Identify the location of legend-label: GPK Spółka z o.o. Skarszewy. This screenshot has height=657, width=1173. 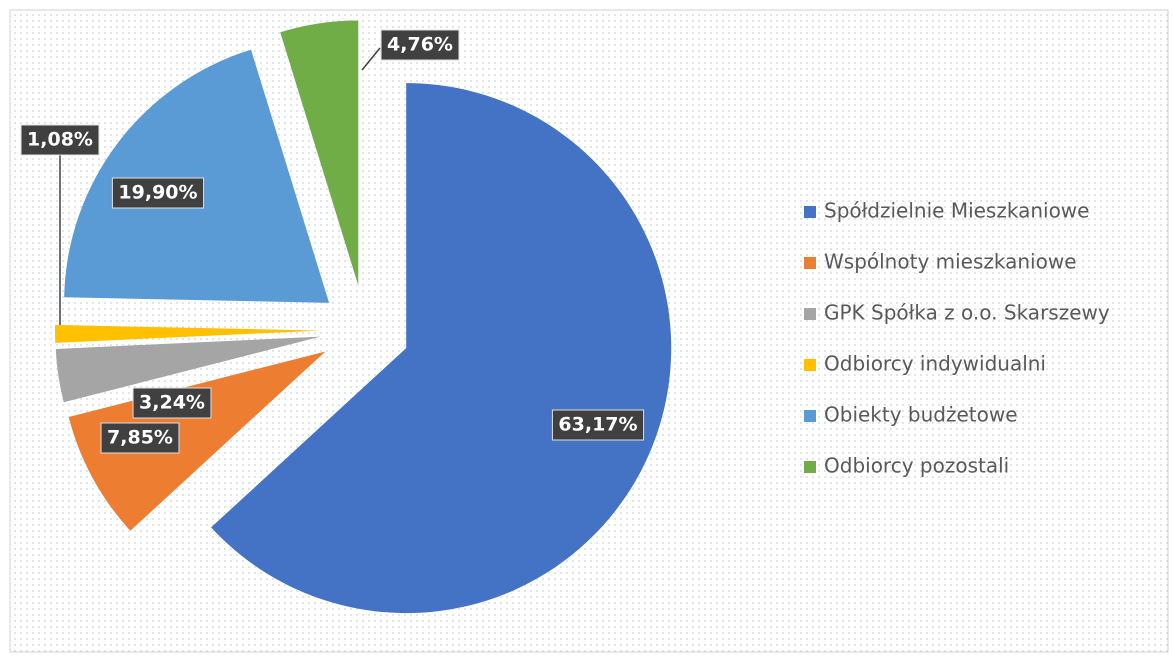
(967, 313).